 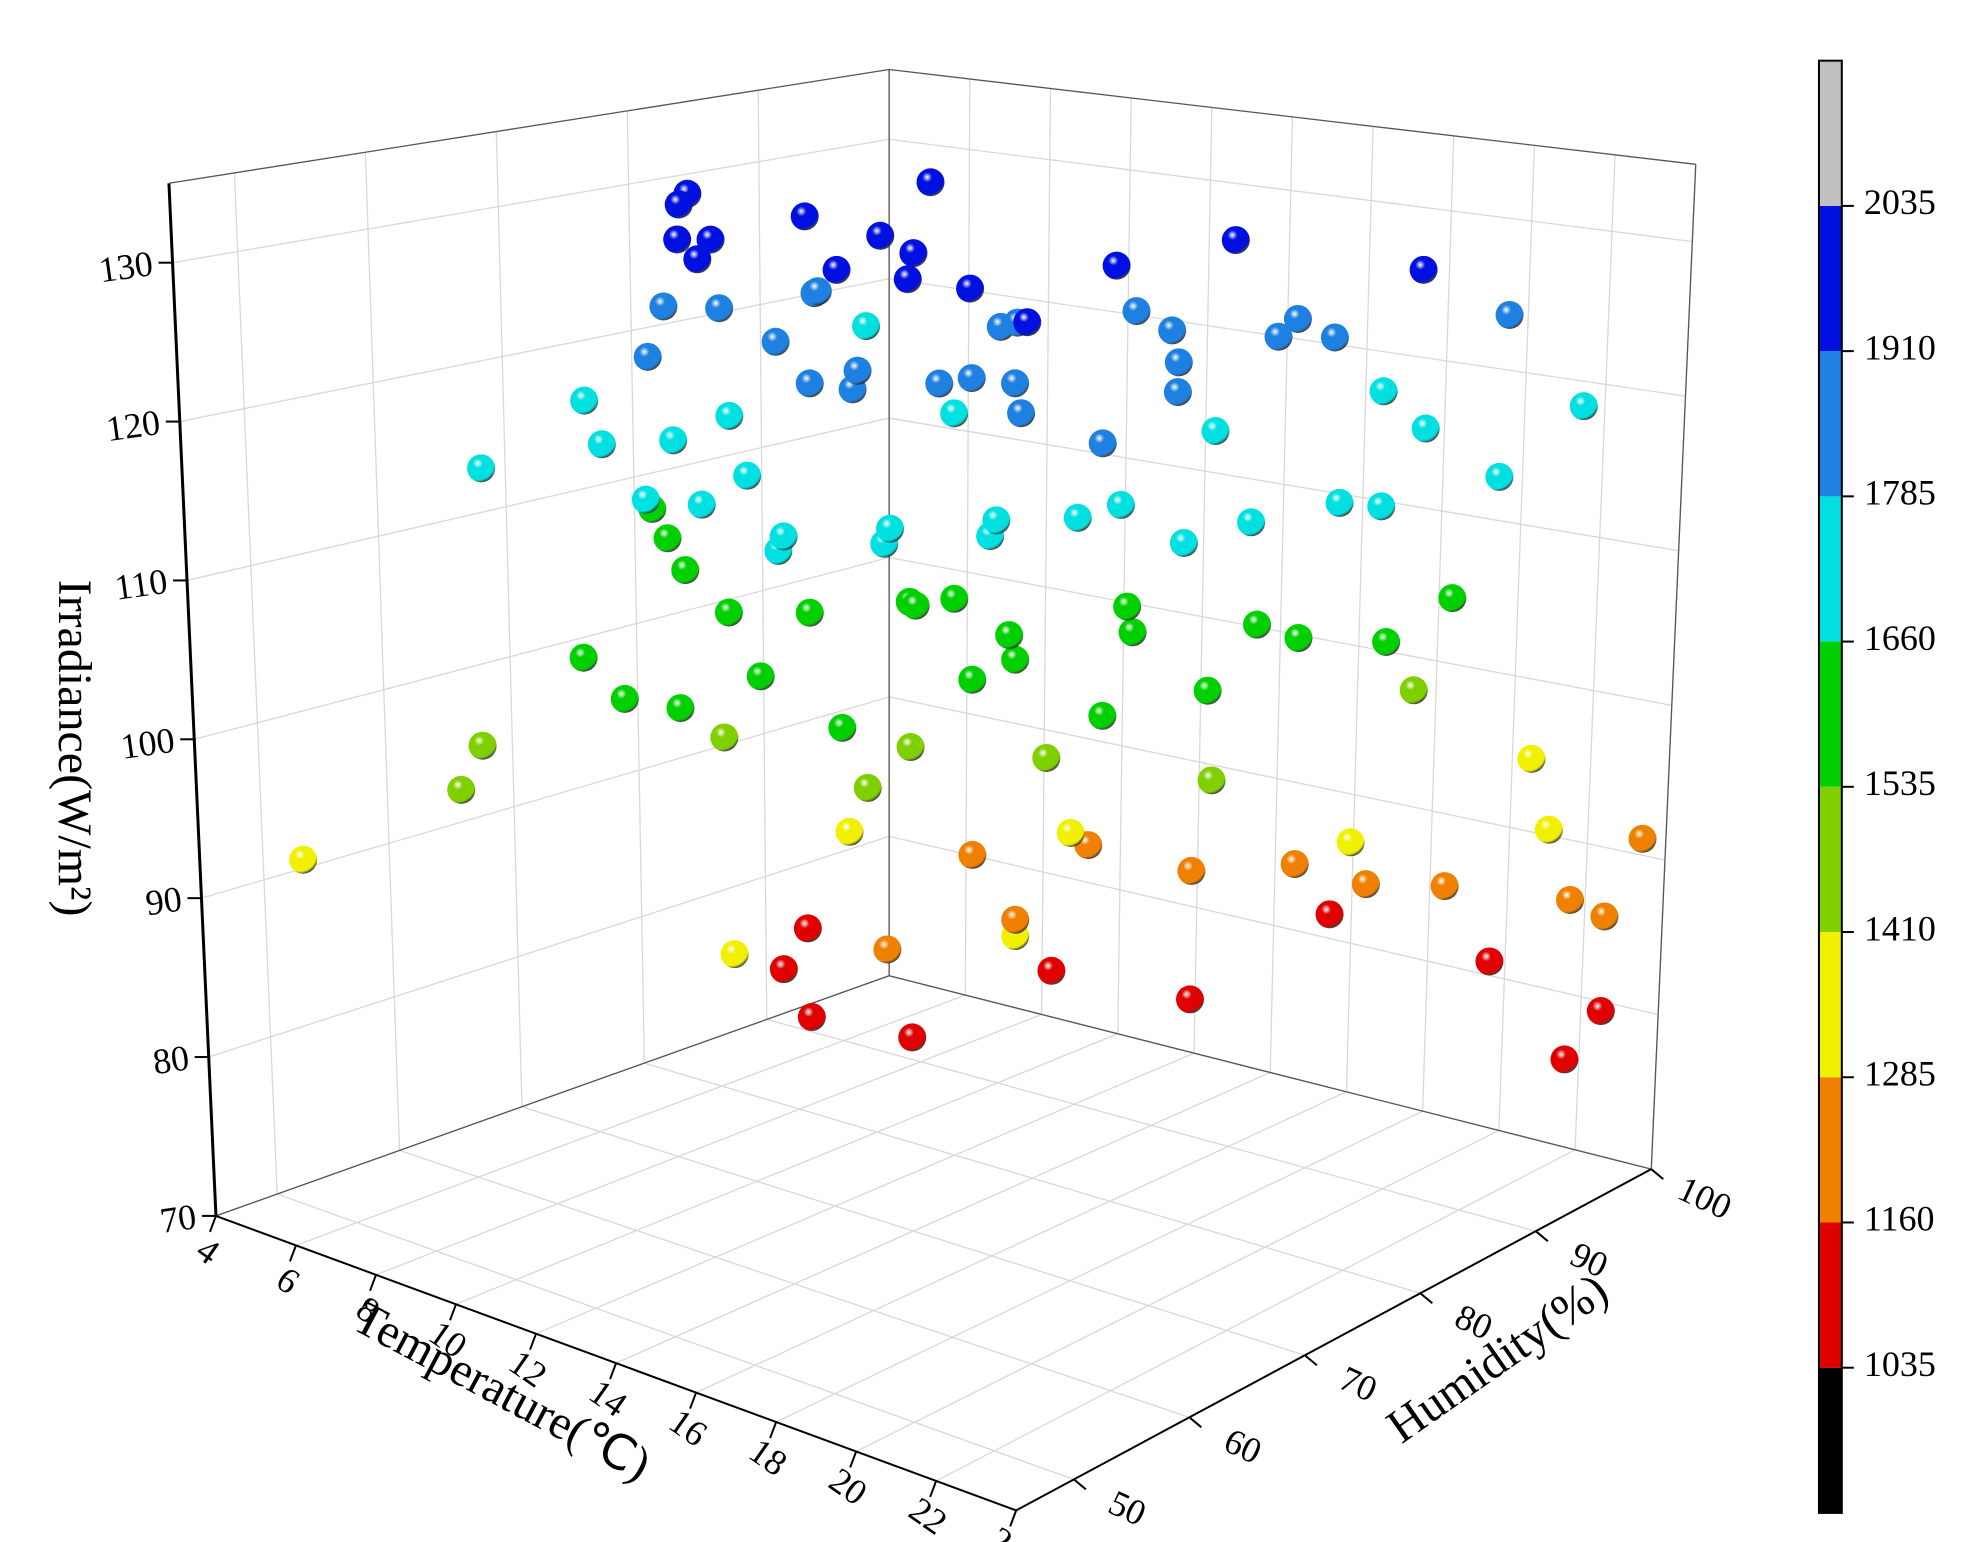 What do you see at coordinates (288, 1280) in the screenshot?
I see `x-tick-label: 6` at bounding box center [288, 1280].